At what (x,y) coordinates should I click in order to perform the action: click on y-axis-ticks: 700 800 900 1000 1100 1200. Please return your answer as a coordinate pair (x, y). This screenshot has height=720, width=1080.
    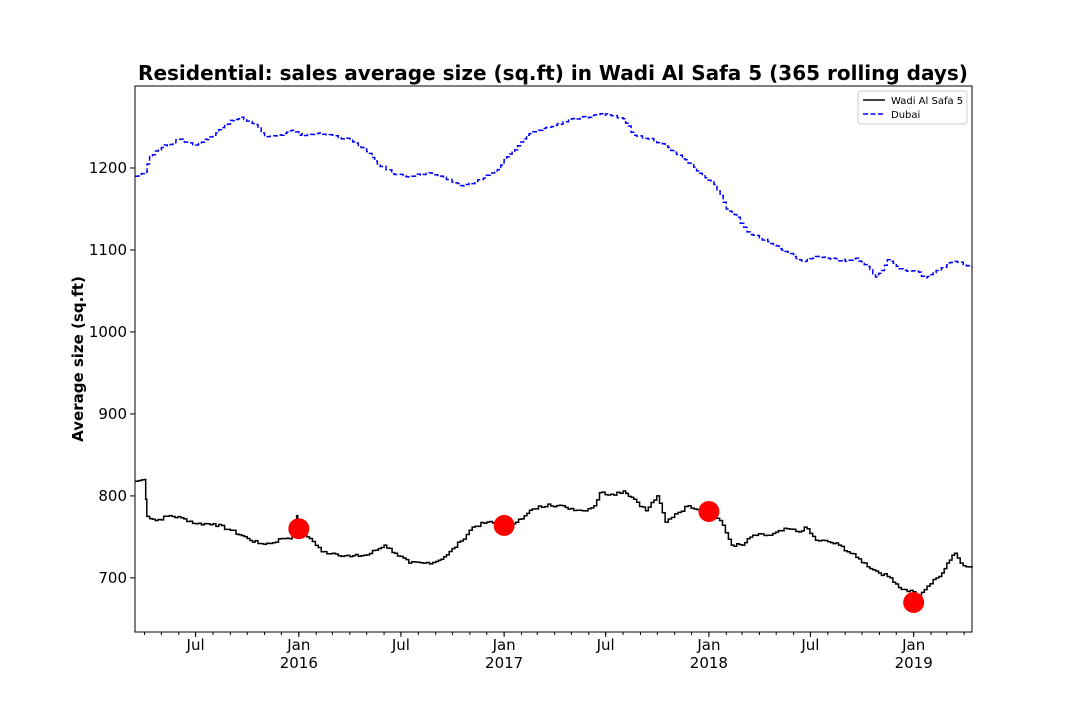
    Looking at the image, I should click on (112, 373).